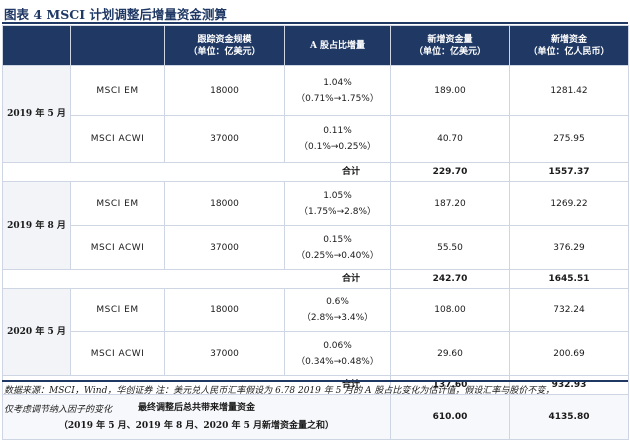  Describe the element at coordinates (337, 211) in the screenshot. I see `pct-range: （1.75%→2.8%）` at that location.